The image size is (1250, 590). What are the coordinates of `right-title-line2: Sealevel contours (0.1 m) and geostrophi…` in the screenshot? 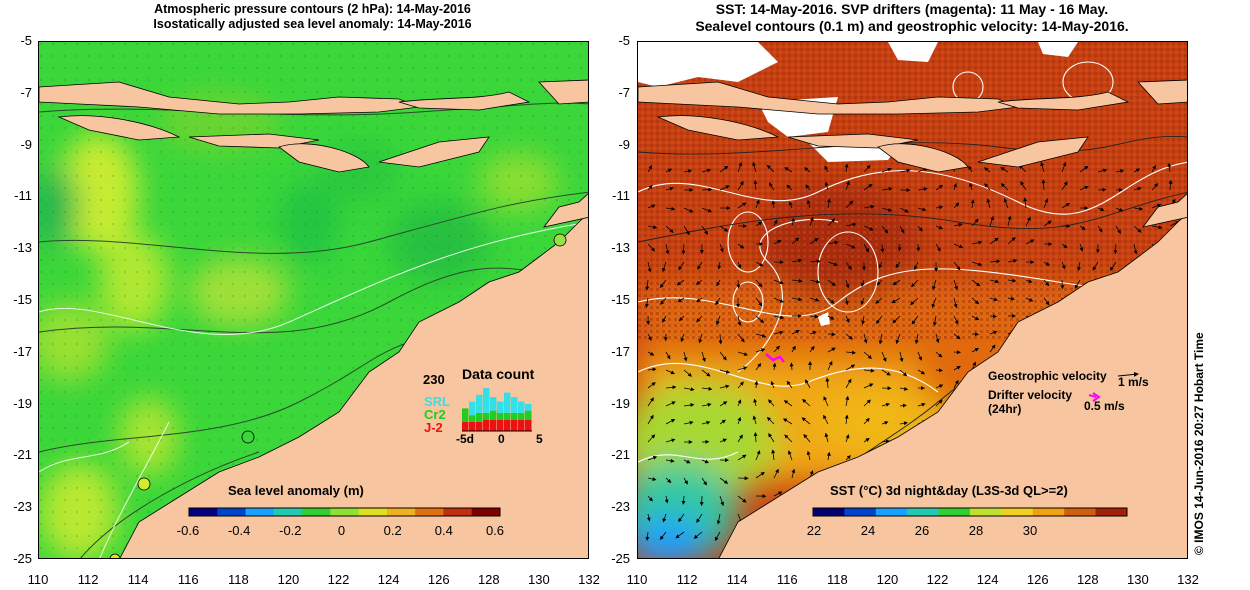 It's located at (912, 26).